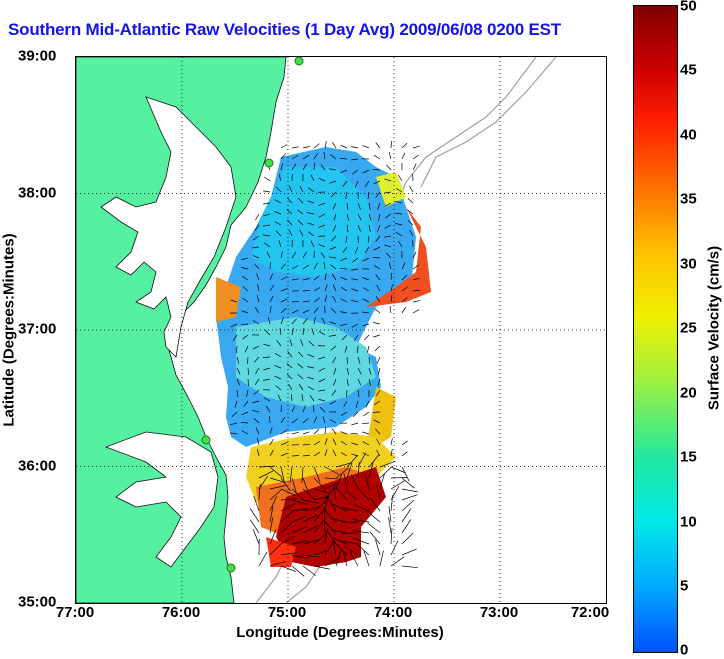  Describe the element at coordinates (75, 612) in the screenshot. I see `x-tick-label: 77:00` at that location.